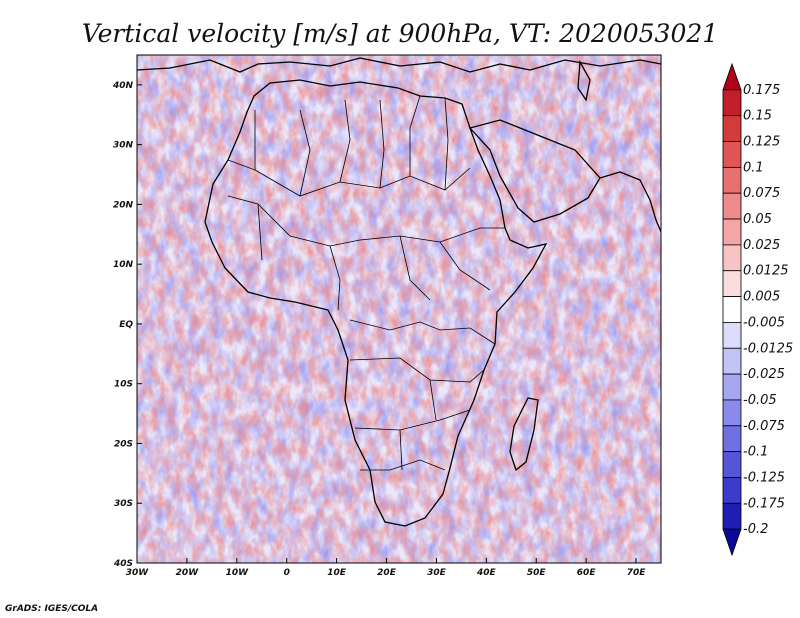  I want to click on europe-coastline, so click(399, 65).